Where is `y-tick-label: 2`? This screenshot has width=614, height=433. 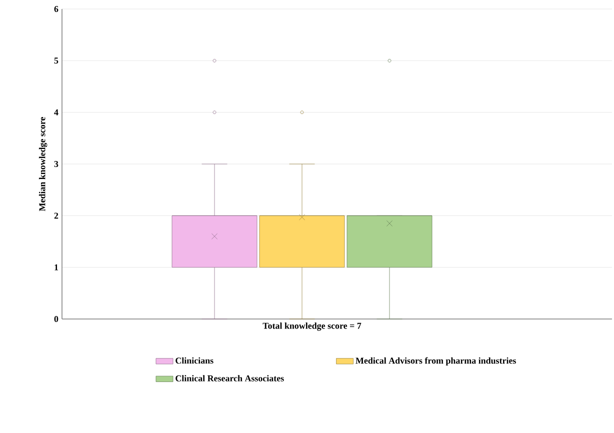 y-tick-label: 2 is located at coordinates (56, 215).